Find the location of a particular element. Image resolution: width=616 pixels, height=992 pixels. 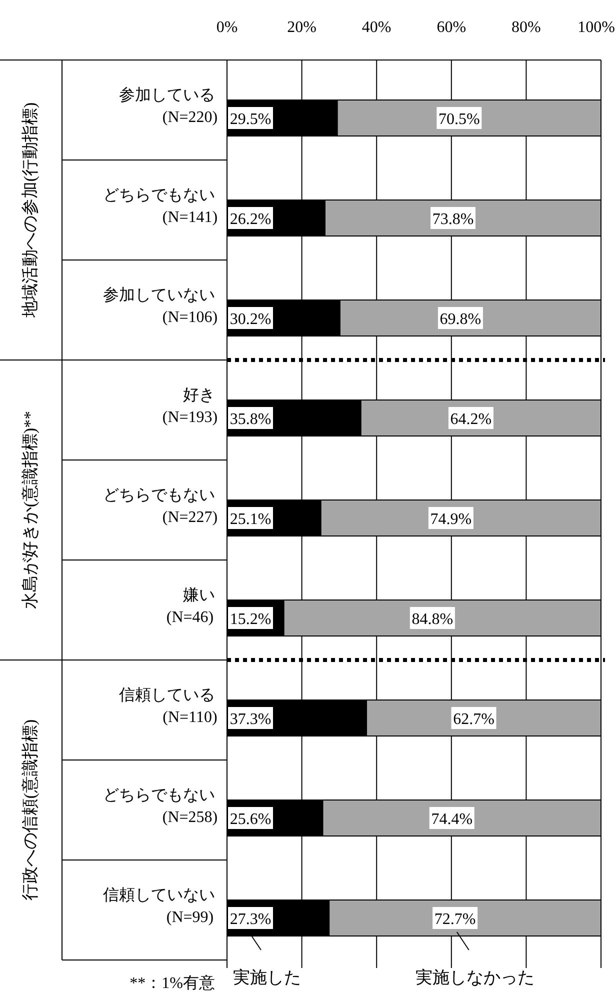

text: 地域活動への参加(行動指標) is located at coordinates (30, 210).